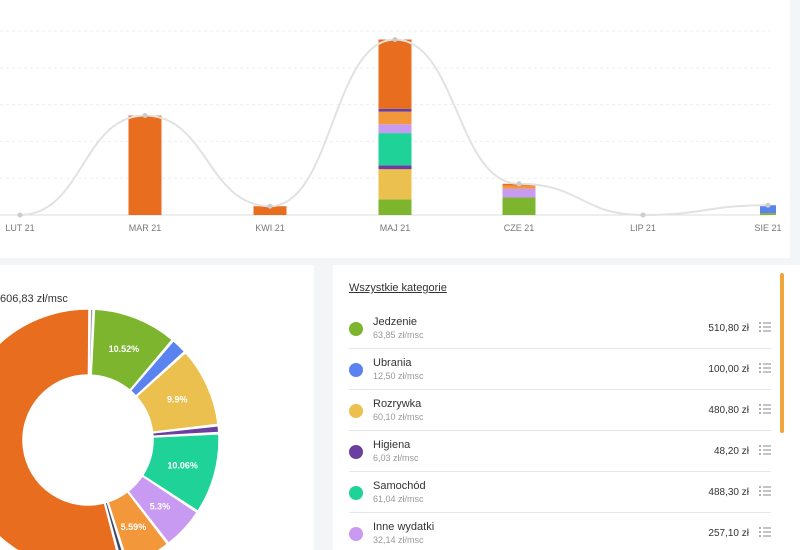 This screenshot has height=550, width=800. Describe the element at coordinates (398, 376) in the screenshot. I see `category-monthly-average: 12,50 zł/msc` at that location.